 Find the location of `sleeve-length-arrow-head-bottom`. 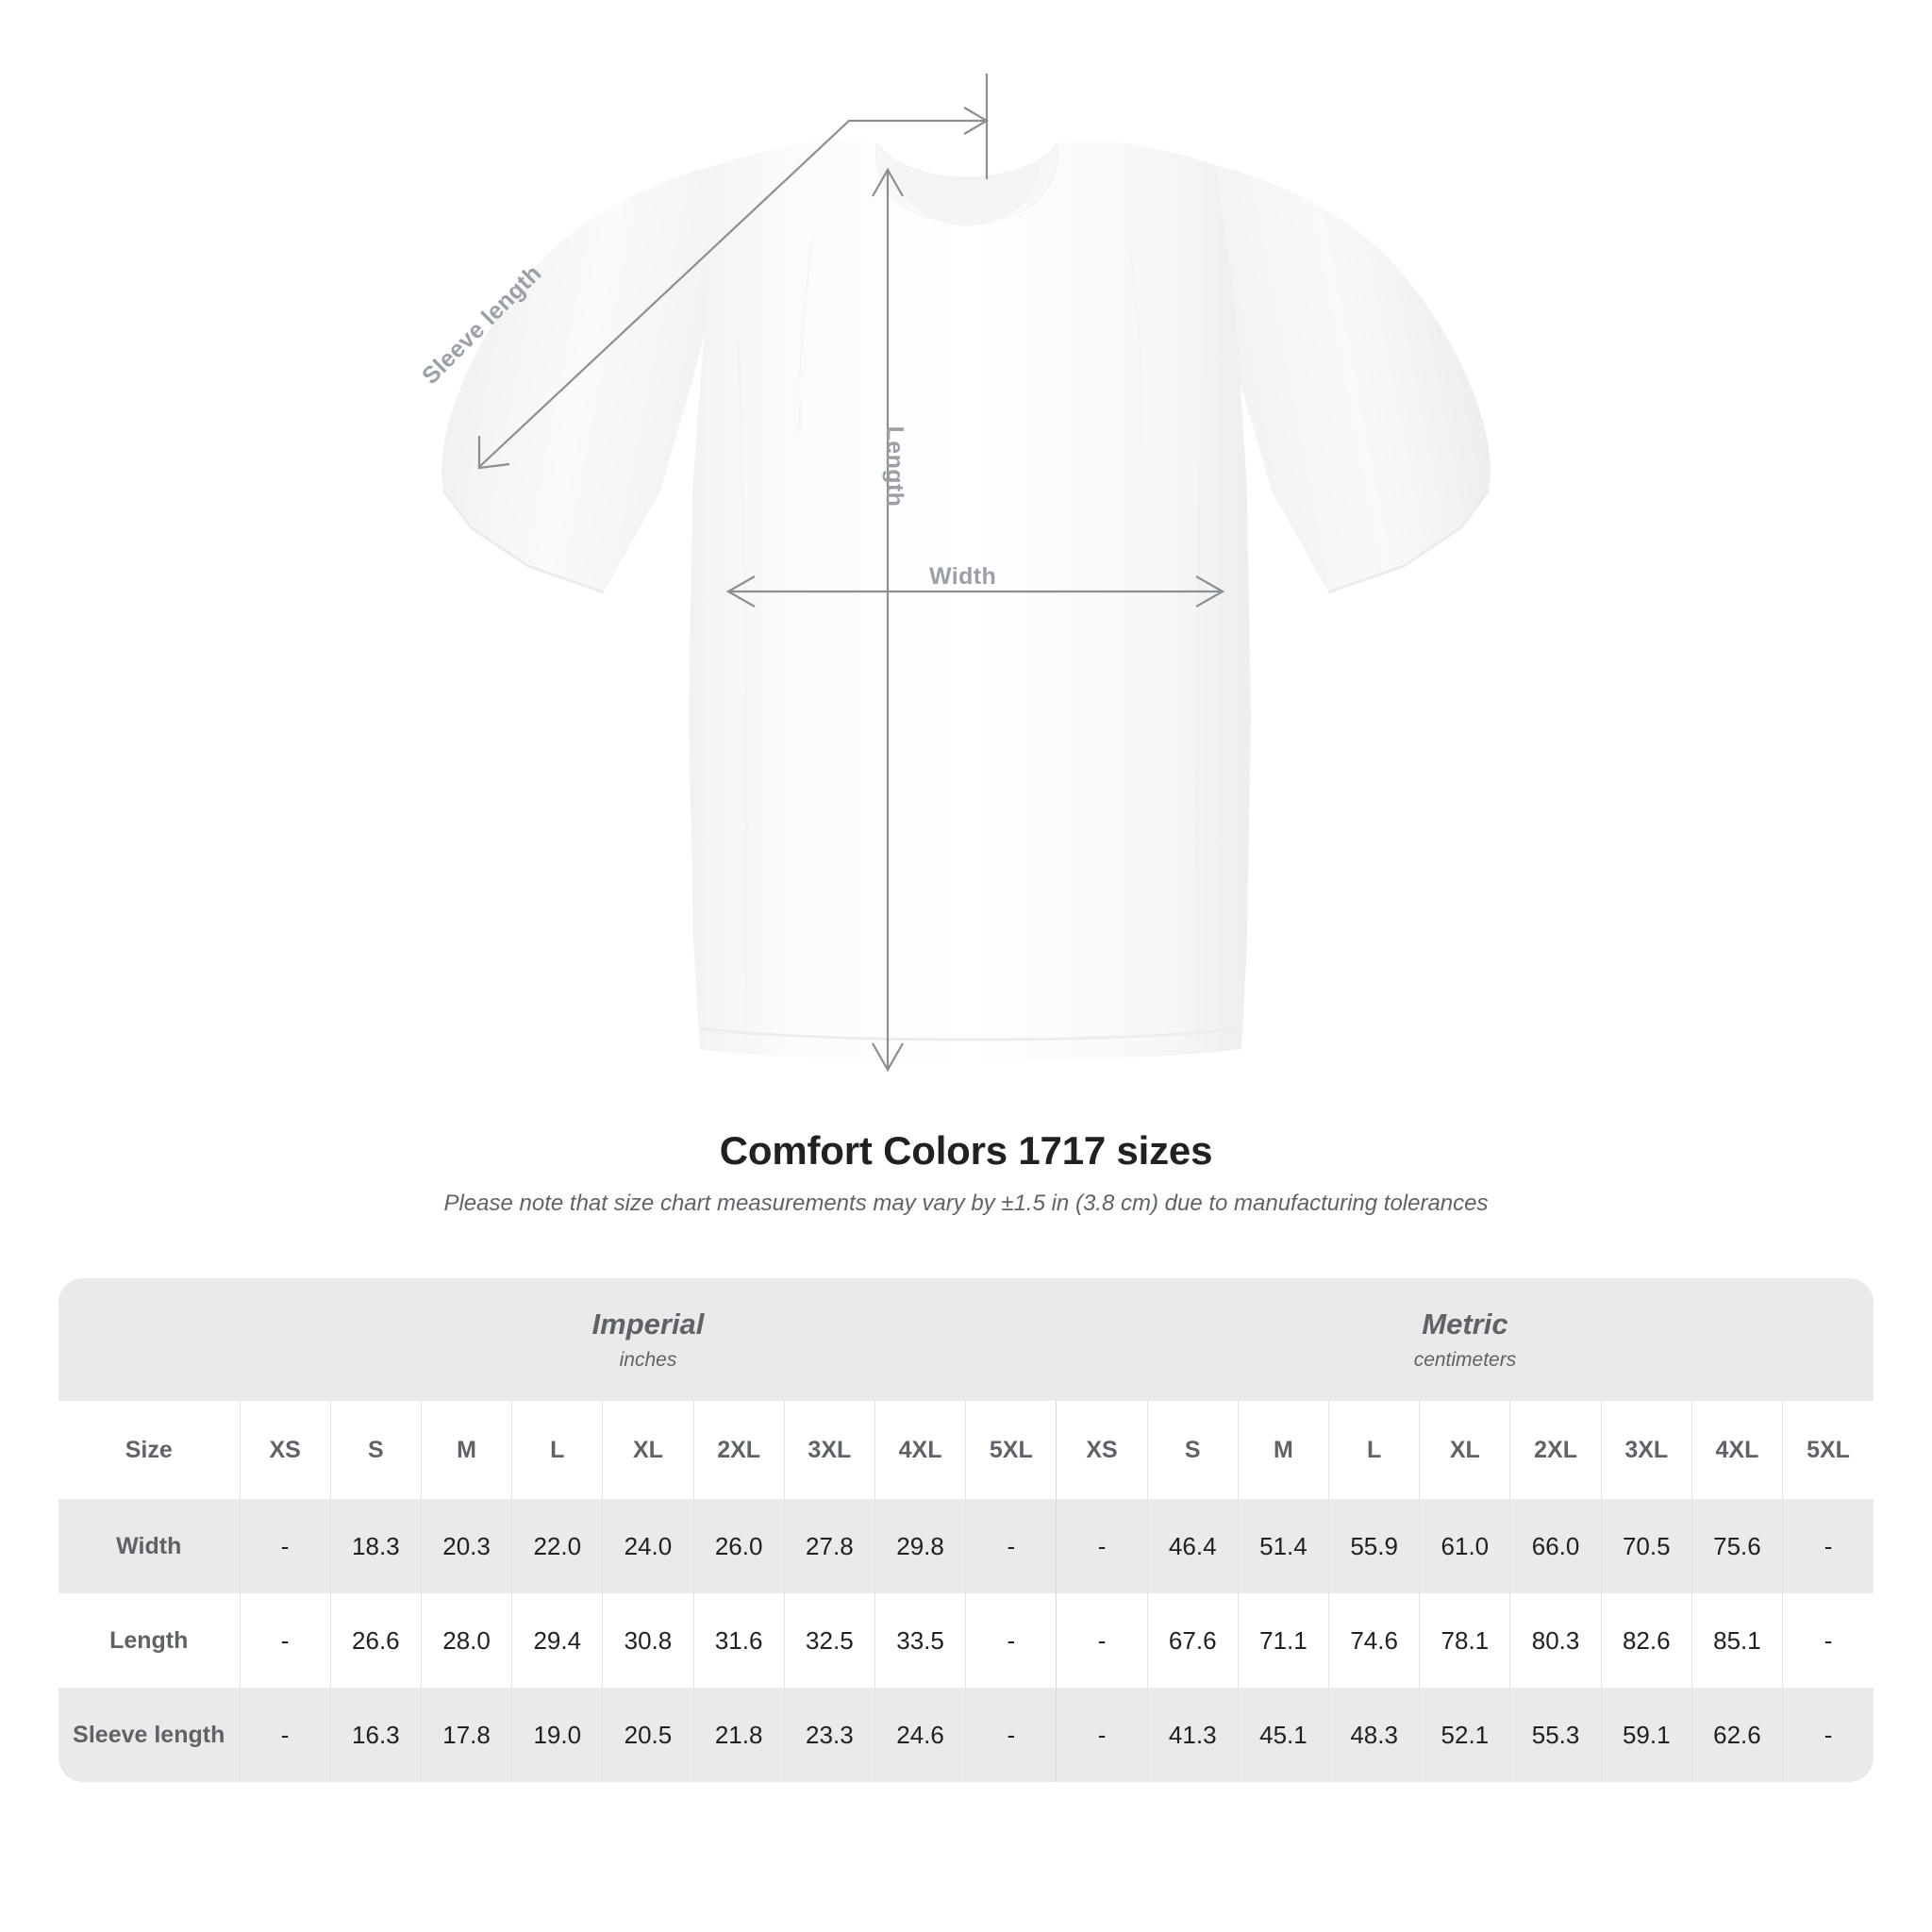

sleeve-length-arrow-head-bottom is located at coordinates (494, 453).